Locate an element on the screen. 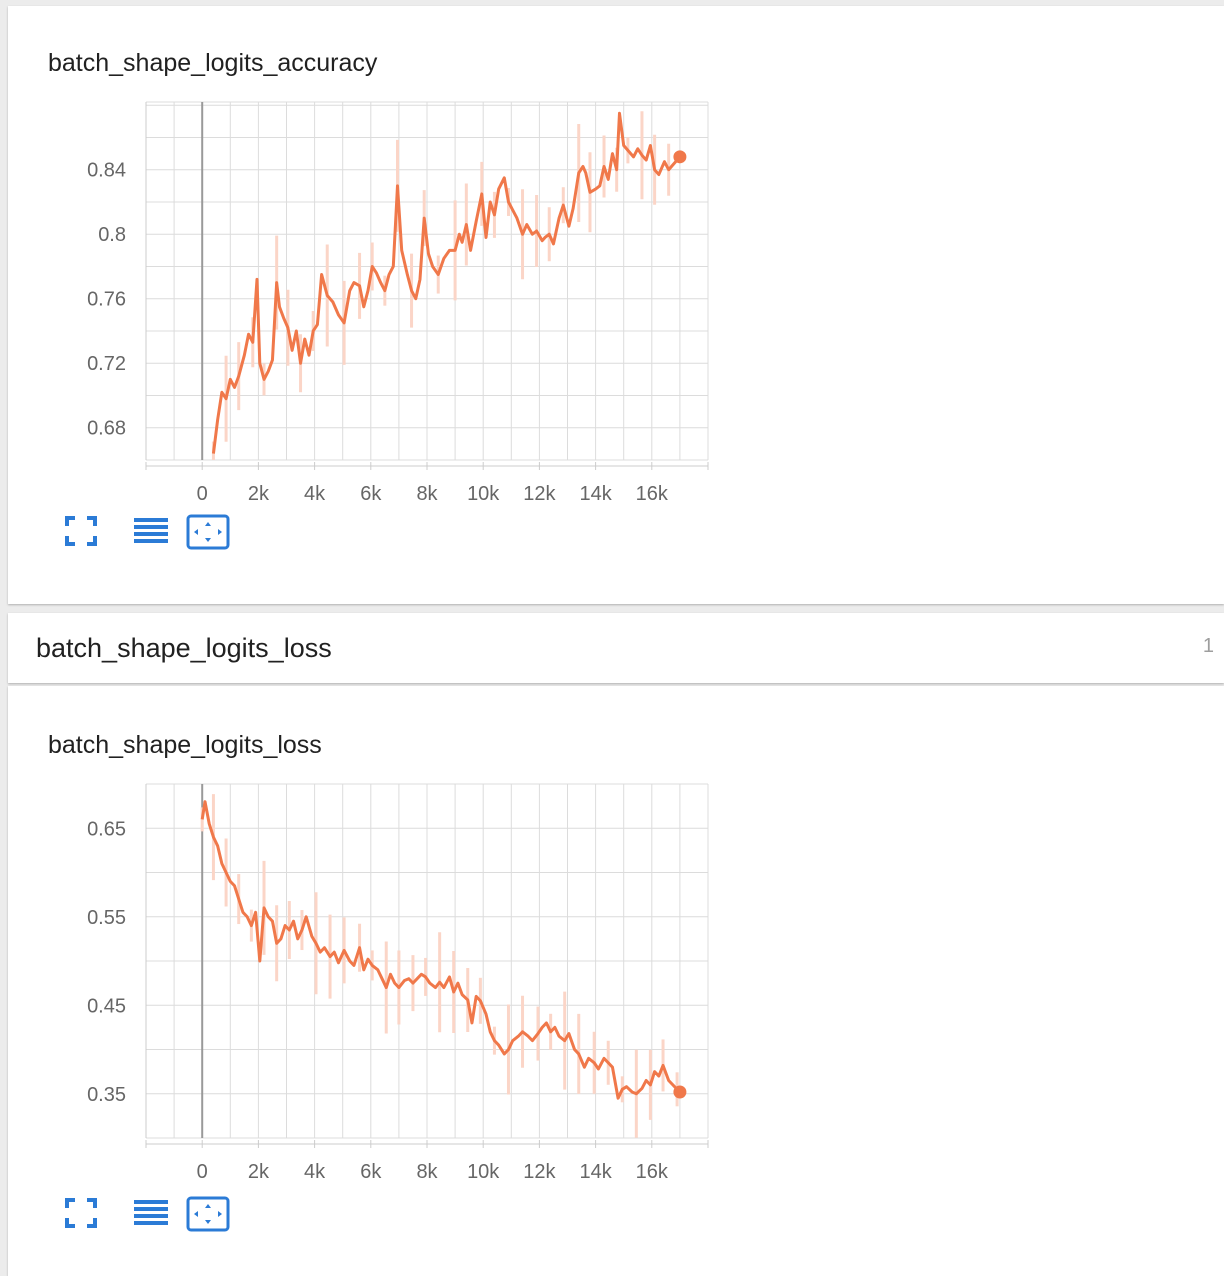 This screenshot has width=1224, height=1276. section-count: 1 is located at coordinates (1208, 646).